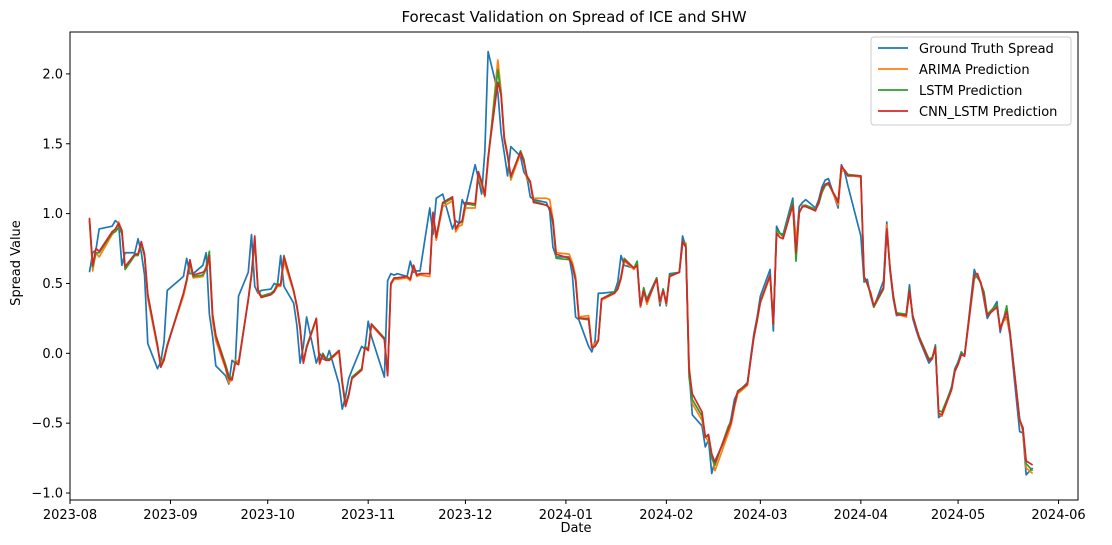 This screenshot has height=545, width=1112. Describe the element at coordinates (52, 74) in the screenshot. I see `y-tick-label: 2.0` at that location.